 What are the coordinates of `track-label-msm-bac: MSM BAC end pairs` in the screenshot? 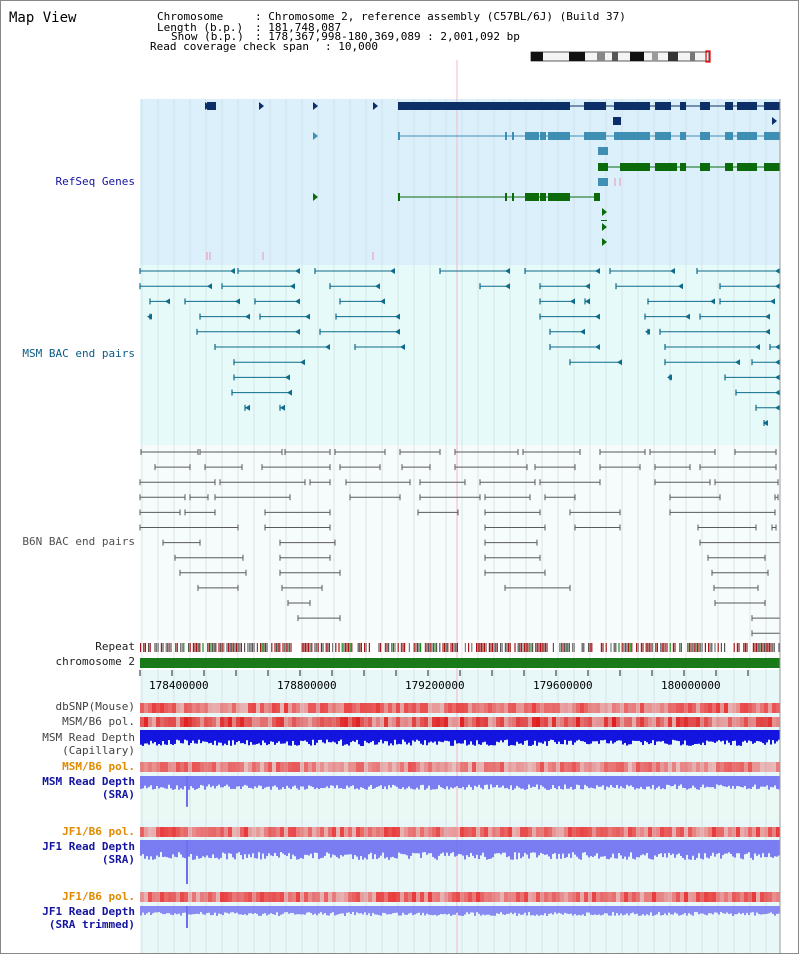 It's located at (78, 353).